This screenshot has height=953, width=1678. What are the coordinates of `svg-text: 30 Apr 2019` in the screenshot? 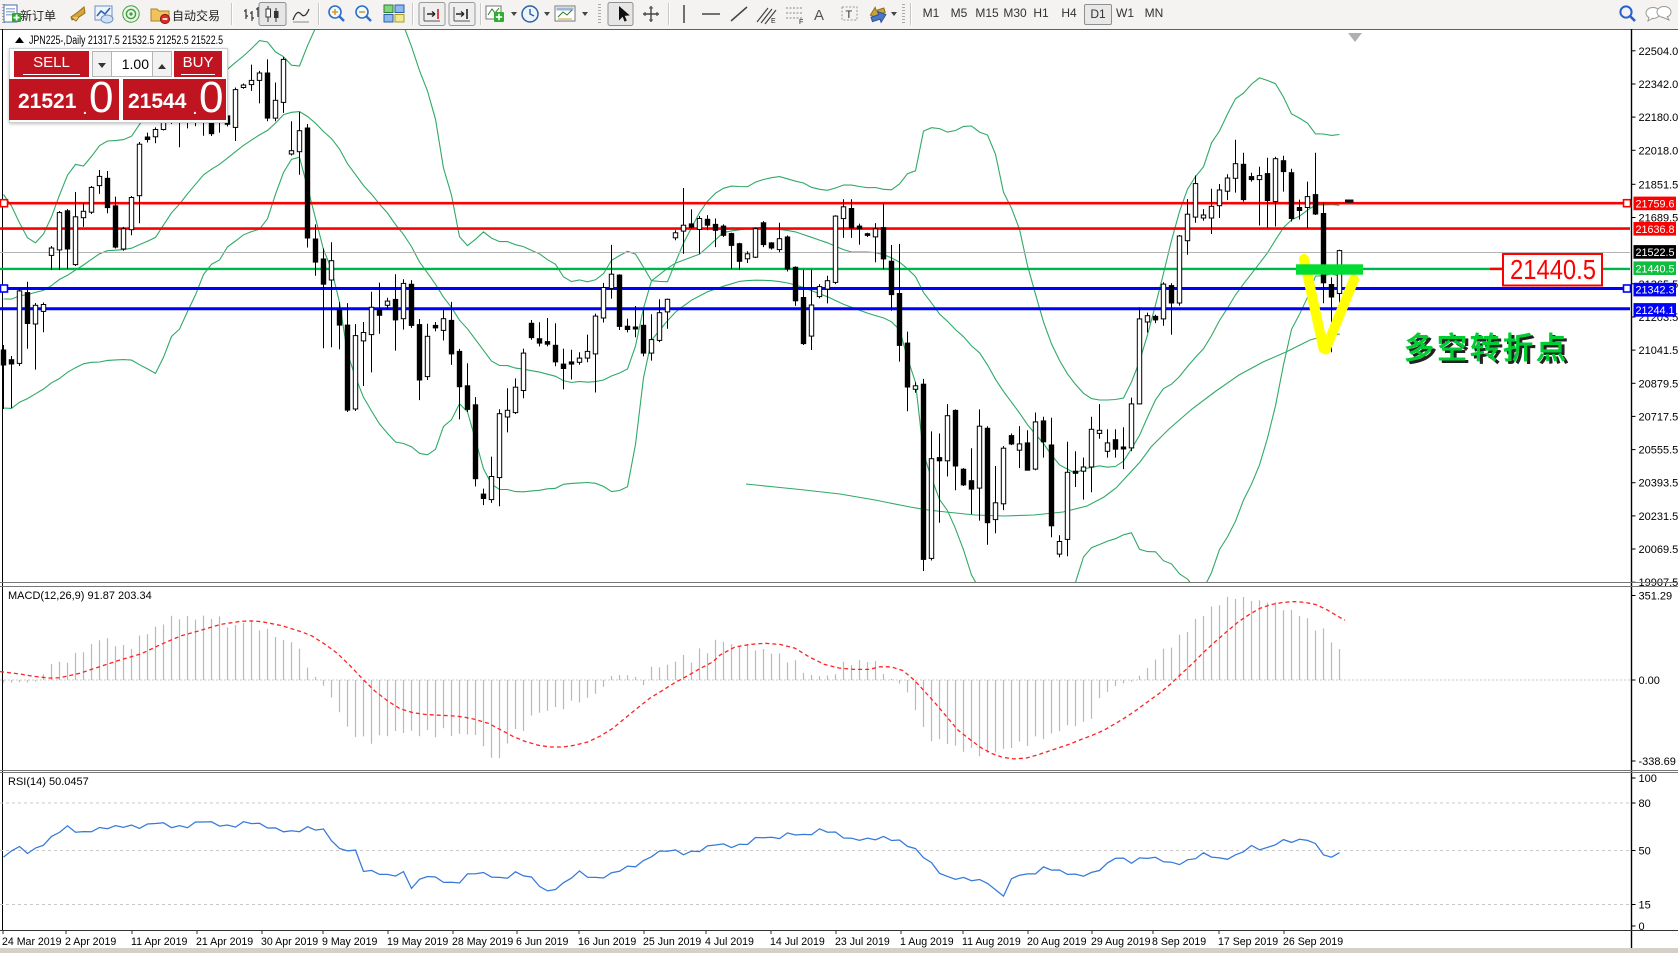 It's located at (289, 942).